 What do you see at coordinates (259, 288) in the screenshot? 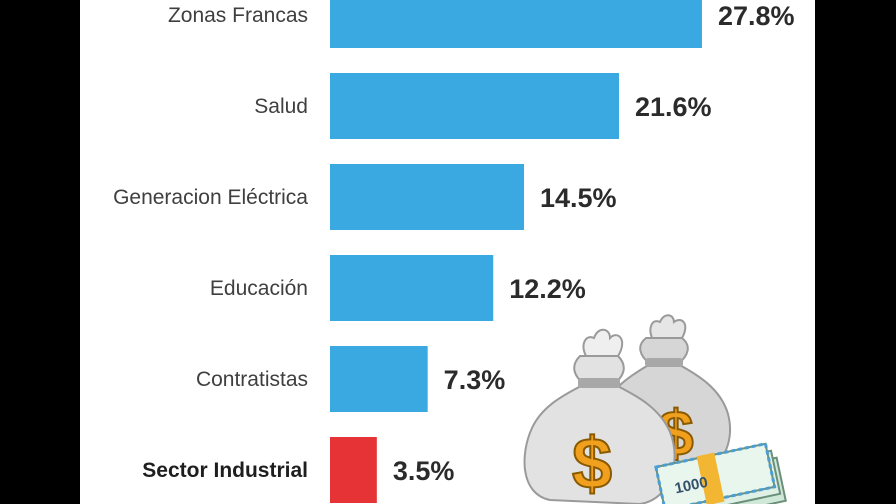
I see `category-label-3: Educación` at bounding box center [259, 288].